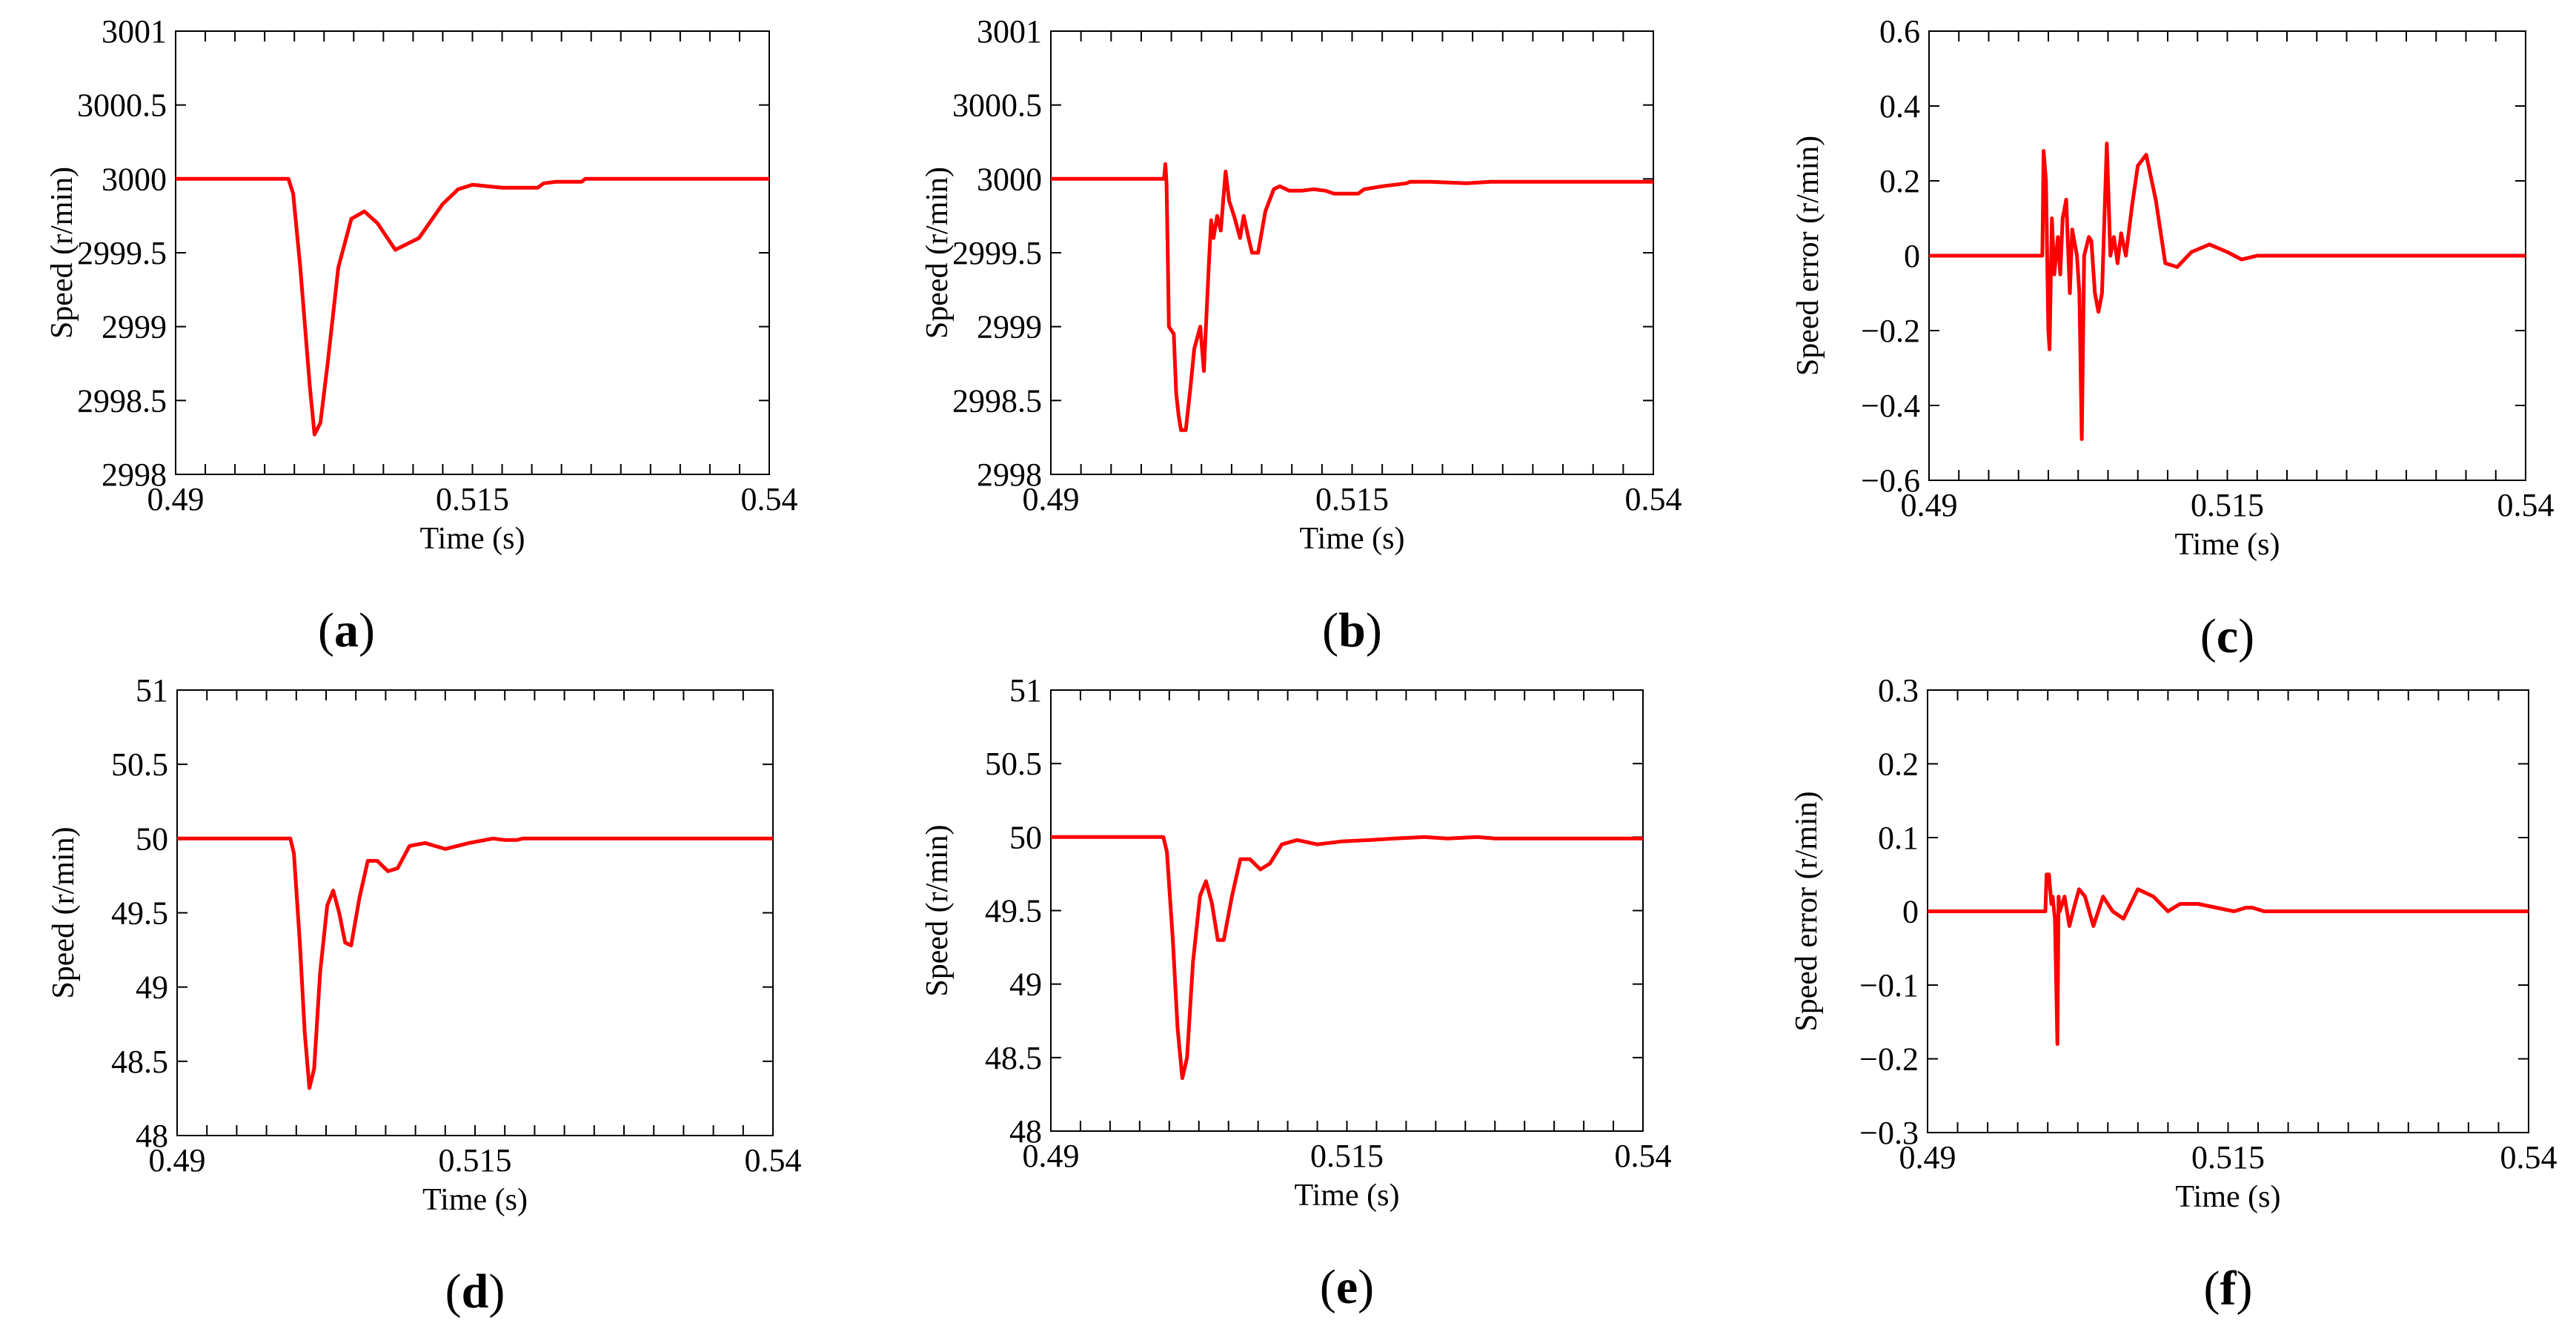  Describe the element at coordinates (475, 1292) in the screenshot. I see `panel-label: (d)` at that location.